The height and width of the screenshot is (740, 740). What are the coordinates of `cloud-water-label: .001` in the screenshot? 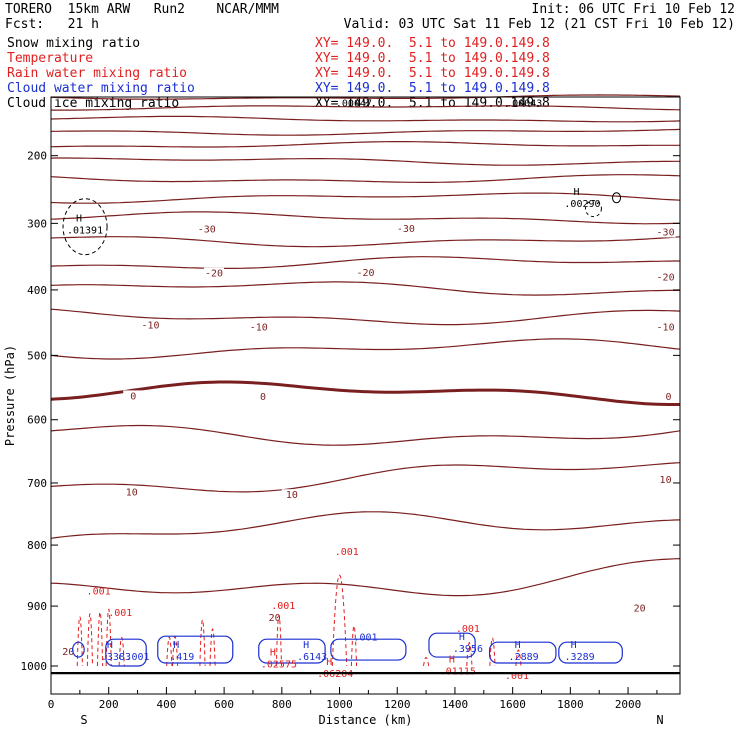 It's located at (365, 637).